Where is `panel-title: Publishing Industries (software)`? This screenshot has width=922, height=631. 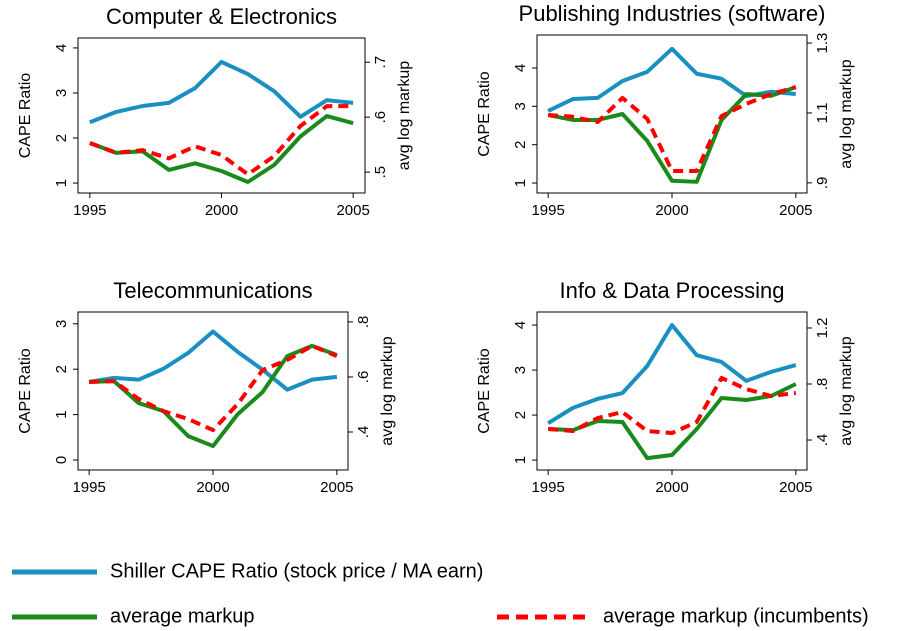 panel-title: Publishing Industries (software) is located at coordinates (672, 13).